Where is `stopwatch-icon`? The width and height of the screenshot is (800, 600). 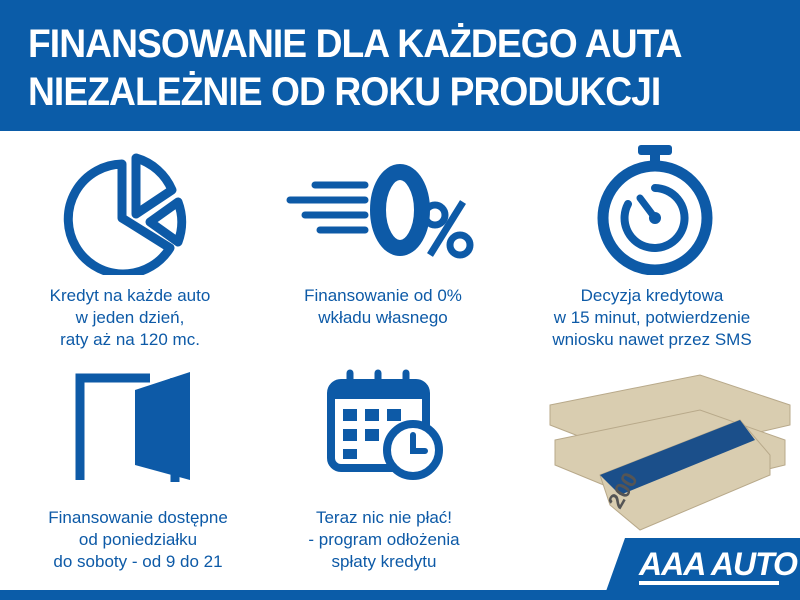 stopwatch-icon is located at coordinates (655, 210).